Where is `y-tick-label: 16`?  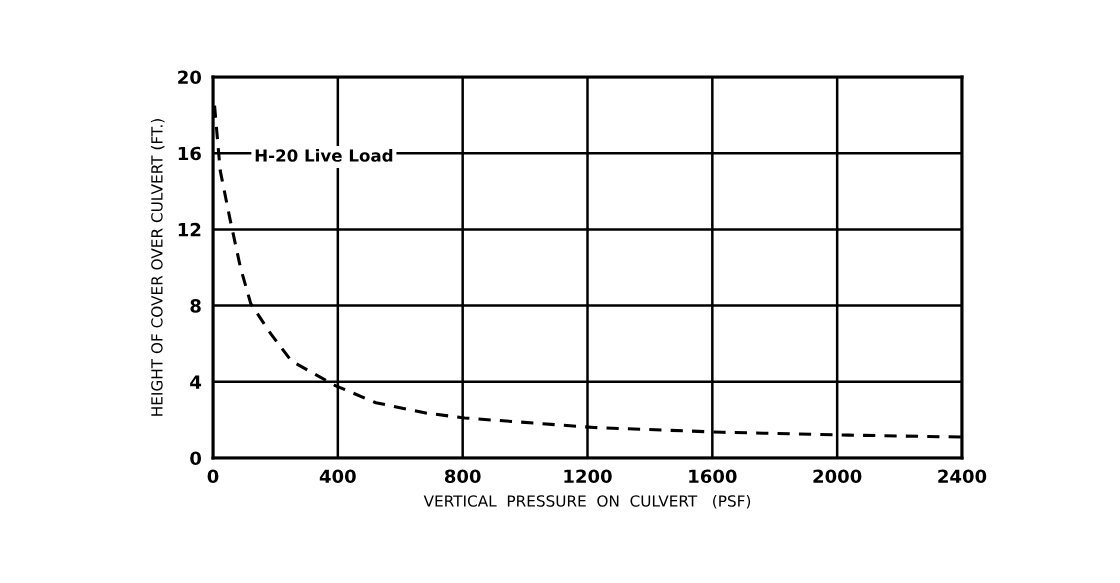 y-tick-label: 16 is located at coordinates (189, 153).